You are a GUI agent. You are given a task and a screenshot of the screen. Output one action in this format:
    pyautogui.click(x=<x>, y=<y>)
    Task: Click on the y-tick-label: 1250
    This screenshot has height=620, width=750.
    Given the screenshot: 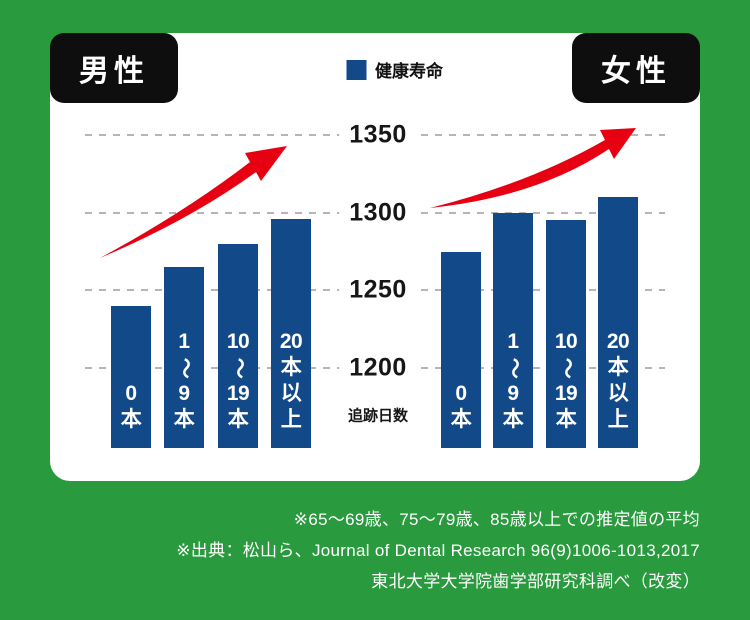 What is the action you would take?
    pyautogui.click(x=378, y=290)
    